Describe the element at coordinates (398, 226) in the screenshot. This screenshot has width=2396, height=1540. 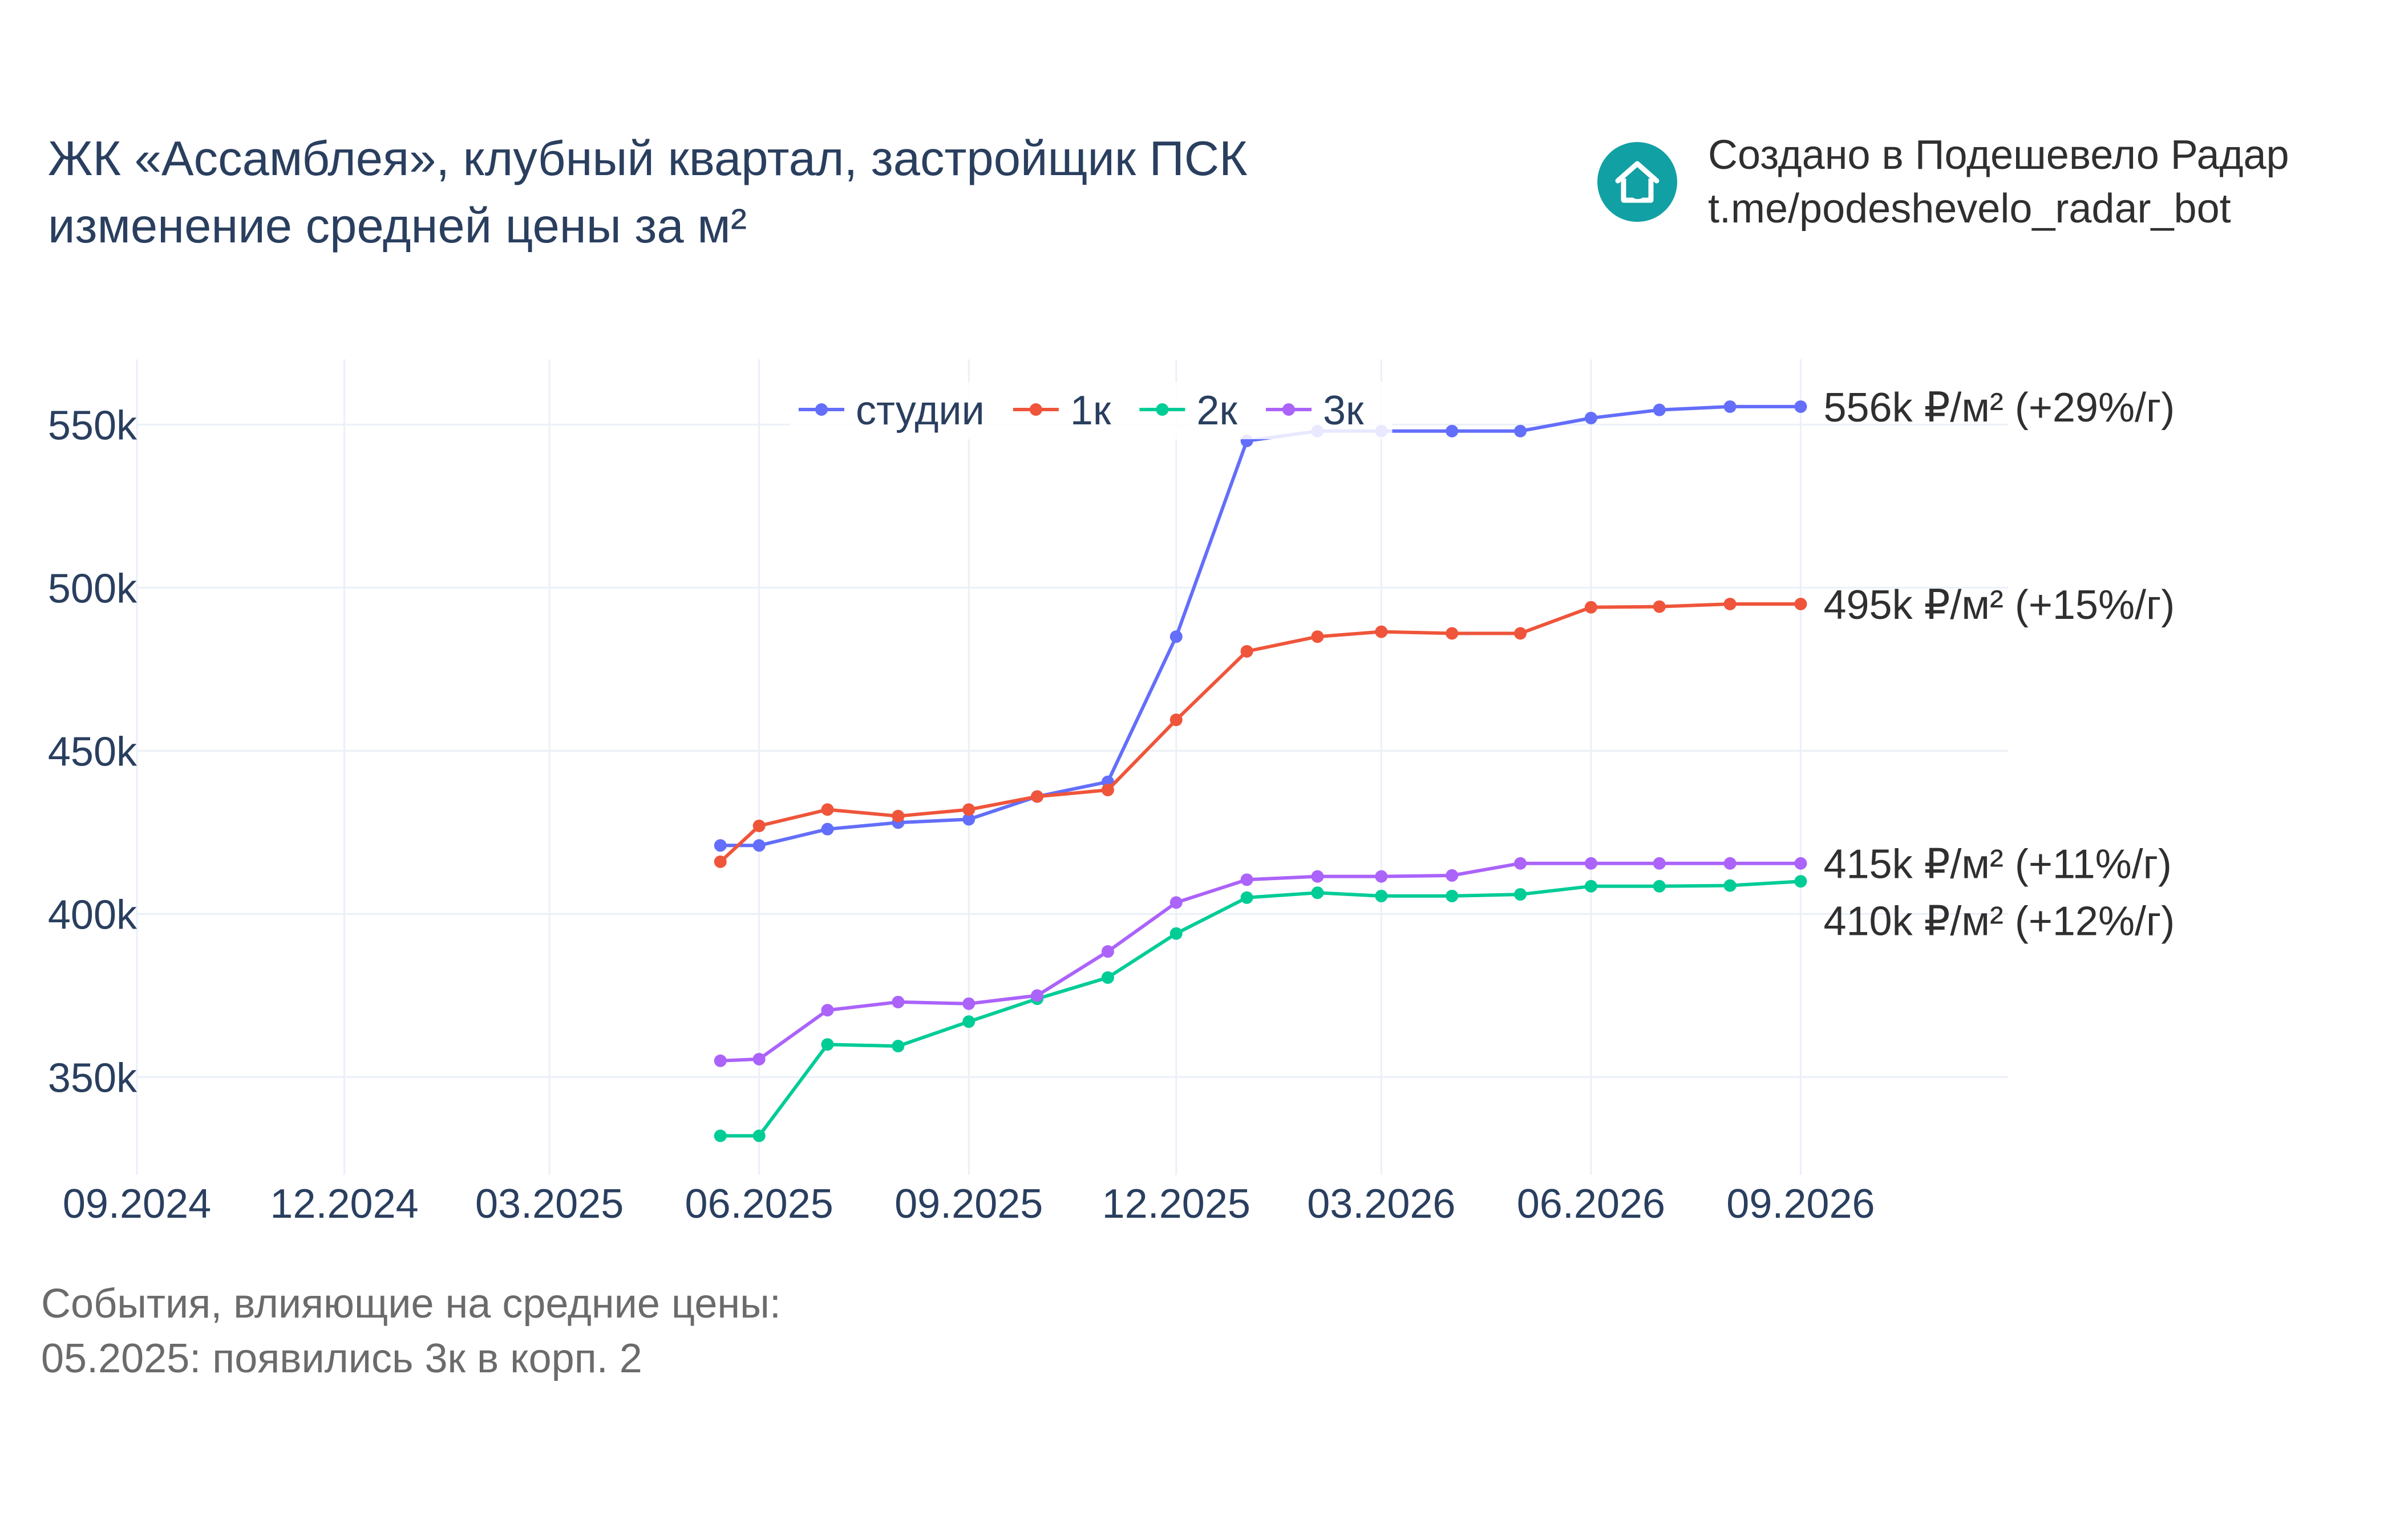
I see `chart-title-line-2: изменение средней цены за м²` at that location.